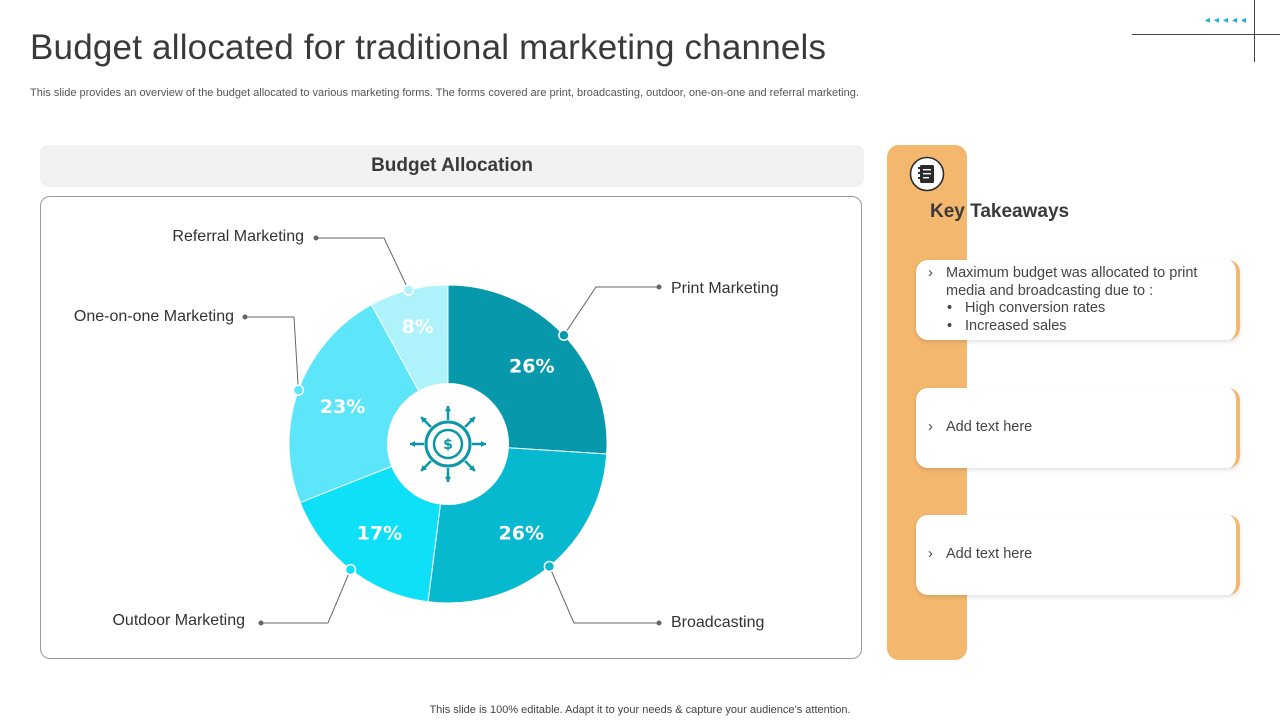 The width and height of the screenshot is (1280, 720). What do you see at coordinates (1254, 31) in the screenshot?
I see `corner-divider-vertical` at bounding box center [1254, 31].